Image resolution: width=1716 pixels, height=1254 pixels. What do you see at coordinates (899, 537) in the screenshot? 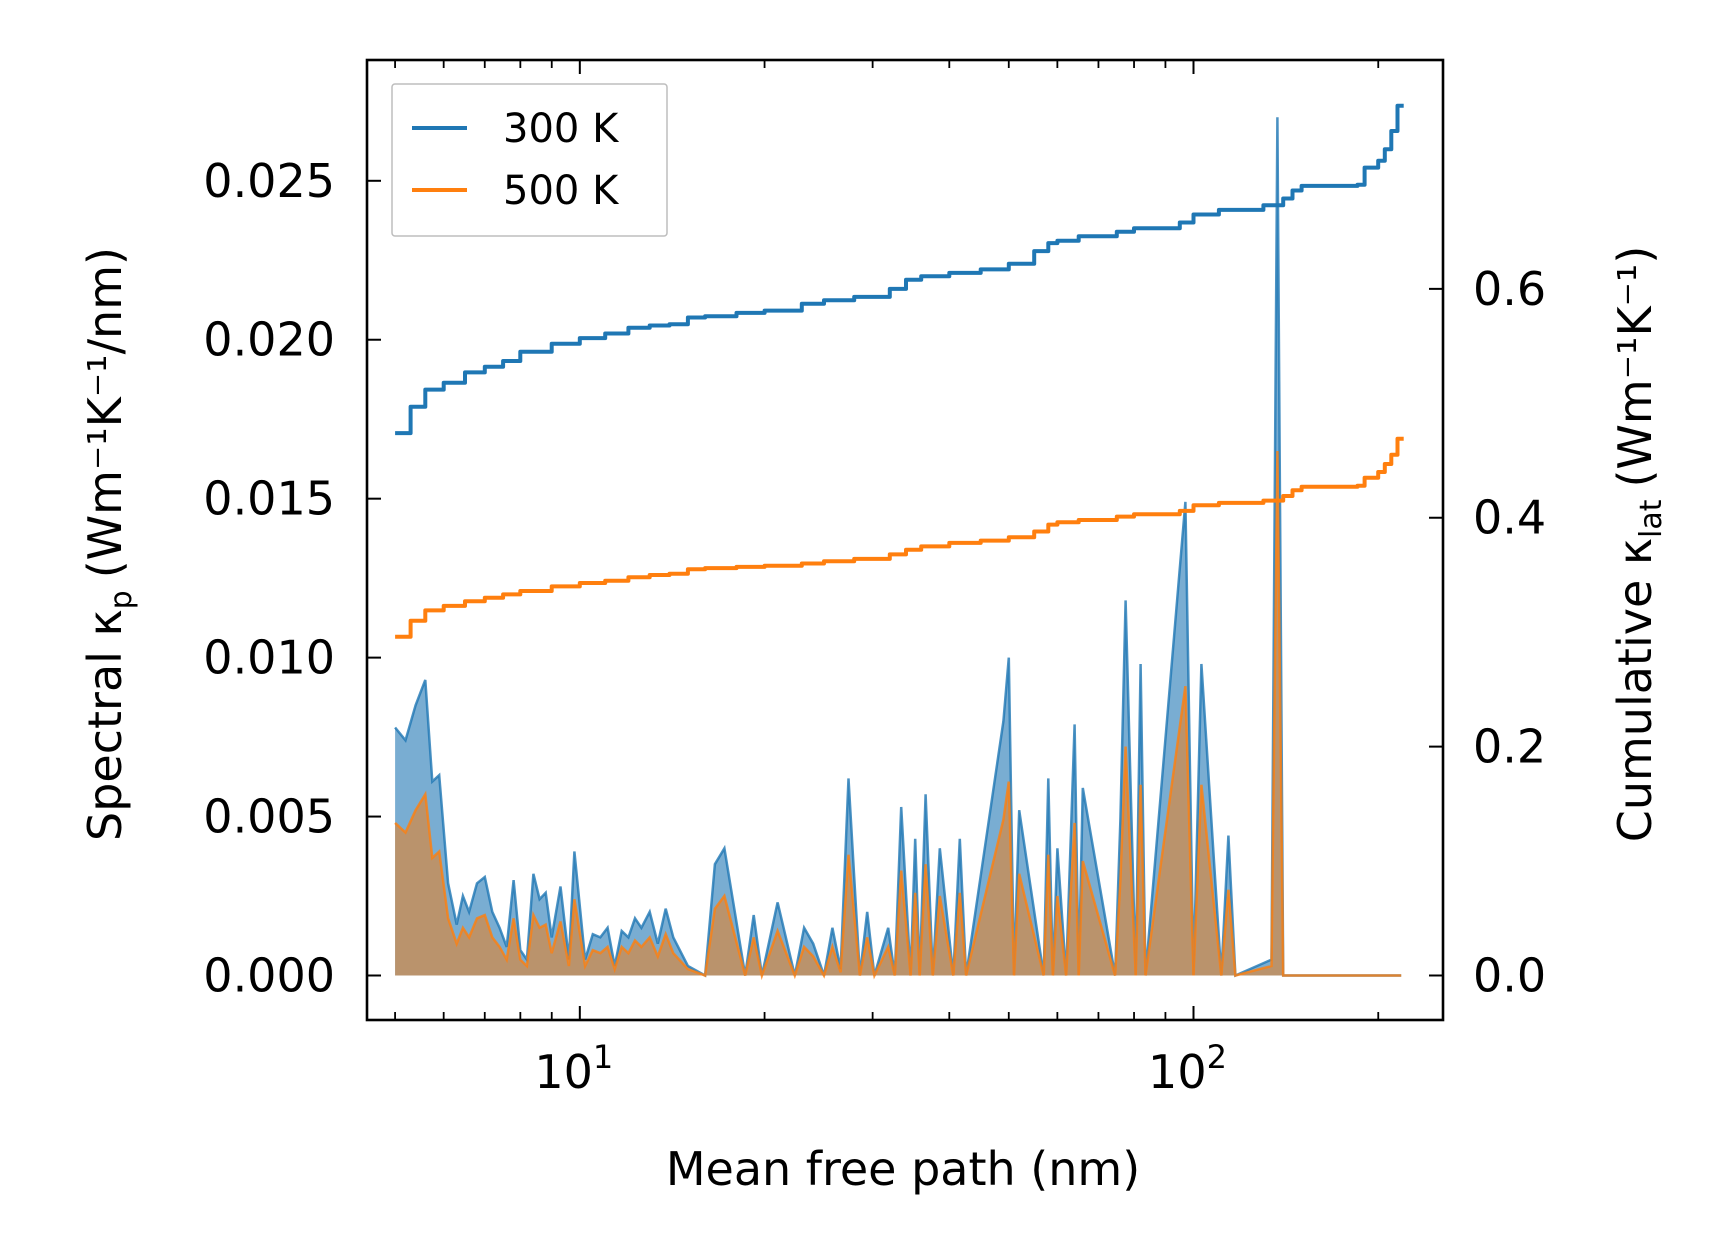
I see `cumulative-line-500k` at bounding box center [899, 537].